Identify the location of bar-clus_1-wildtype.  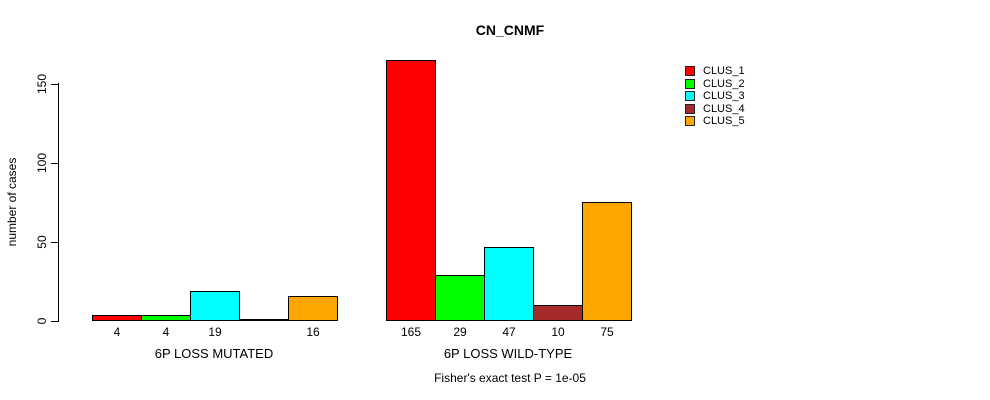
(411, 190).